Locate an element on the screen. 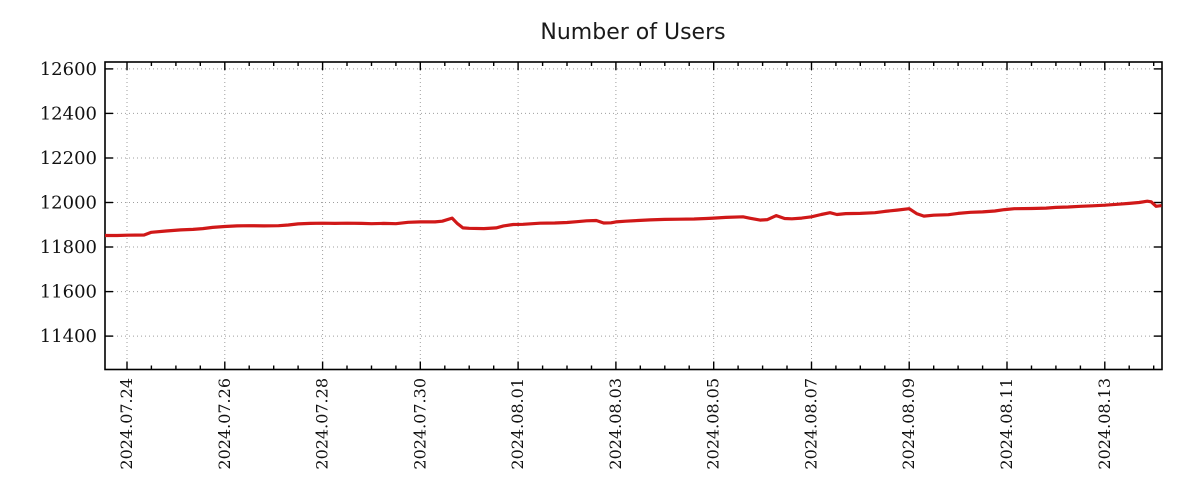 The height and width of the screenshot is (500, 1200). y-tick-label: 12000 is located at coordinates (68, 203).